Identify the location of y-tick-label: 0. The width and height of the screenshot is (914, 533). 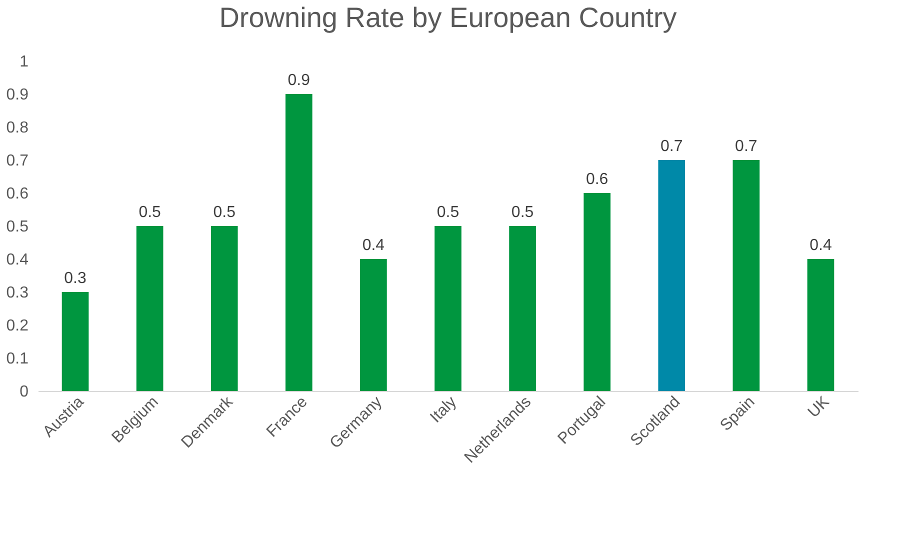
(24, 392).